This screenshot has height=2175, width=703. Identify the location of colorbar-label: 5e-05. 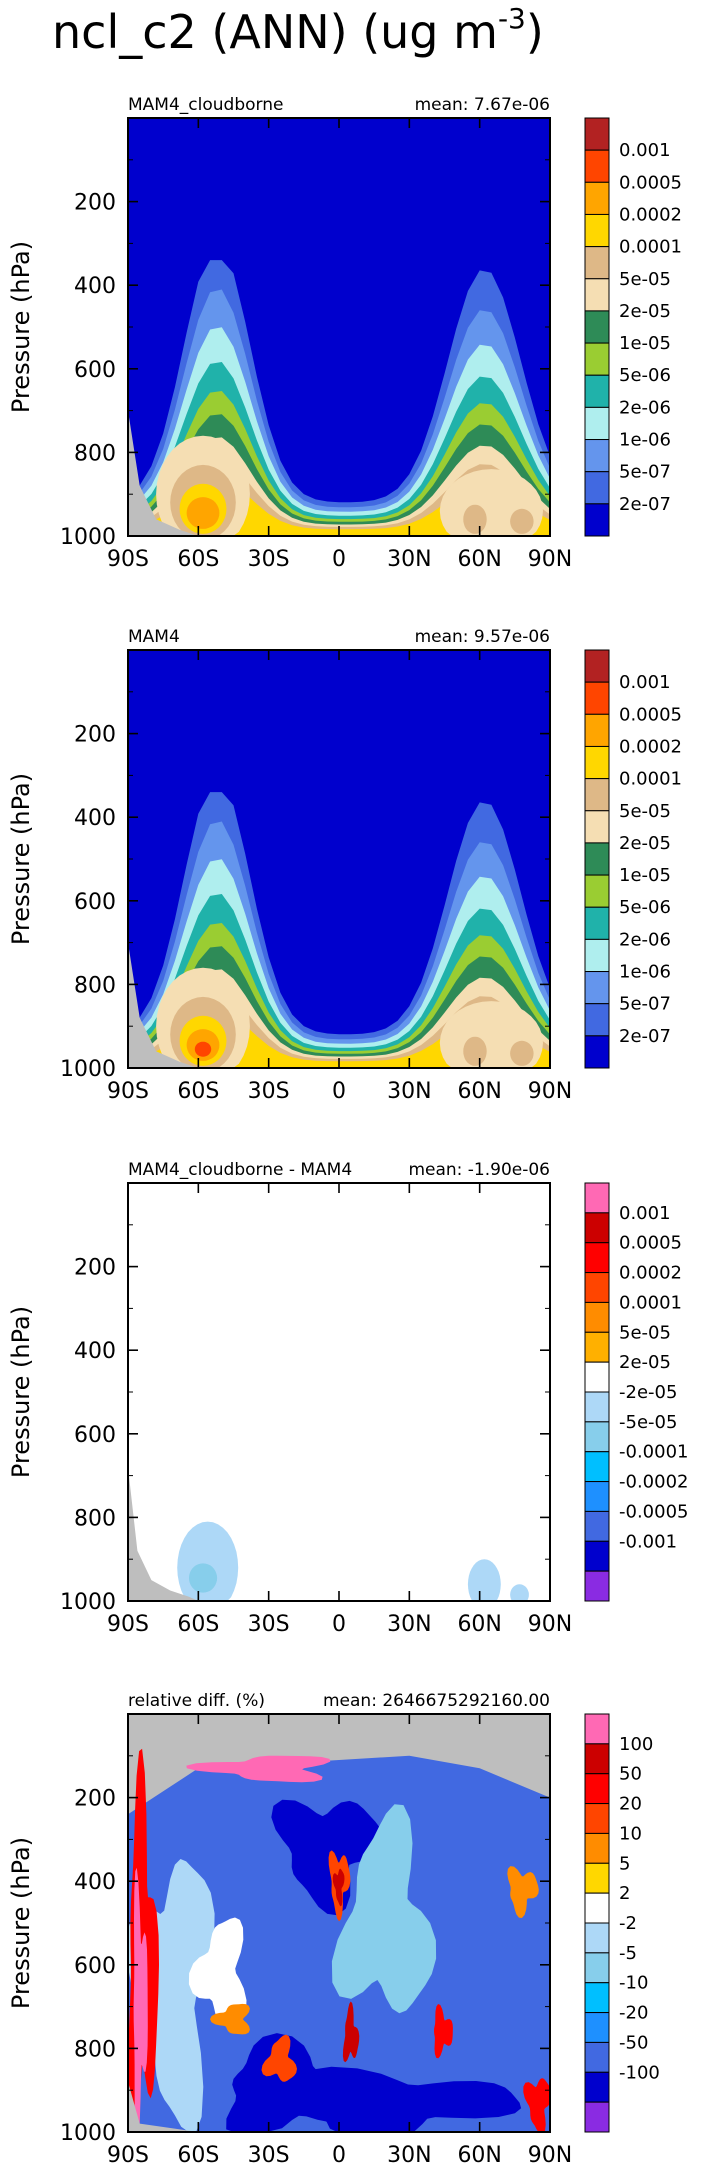
(645, 811).